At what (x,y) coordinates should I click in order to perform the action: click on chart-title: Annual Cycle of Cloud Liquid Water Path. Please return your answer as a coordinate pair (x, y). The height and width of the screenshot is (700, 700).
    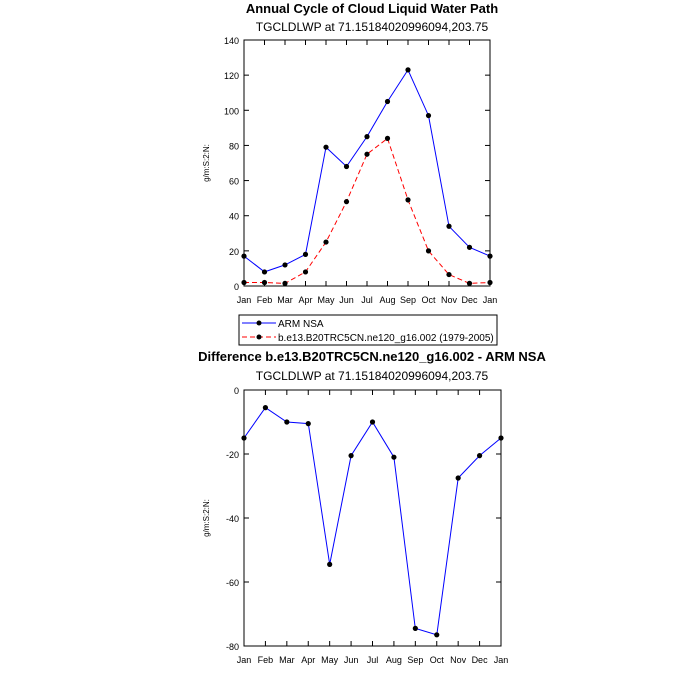
    Looking at the image, I should click on (372, 8).